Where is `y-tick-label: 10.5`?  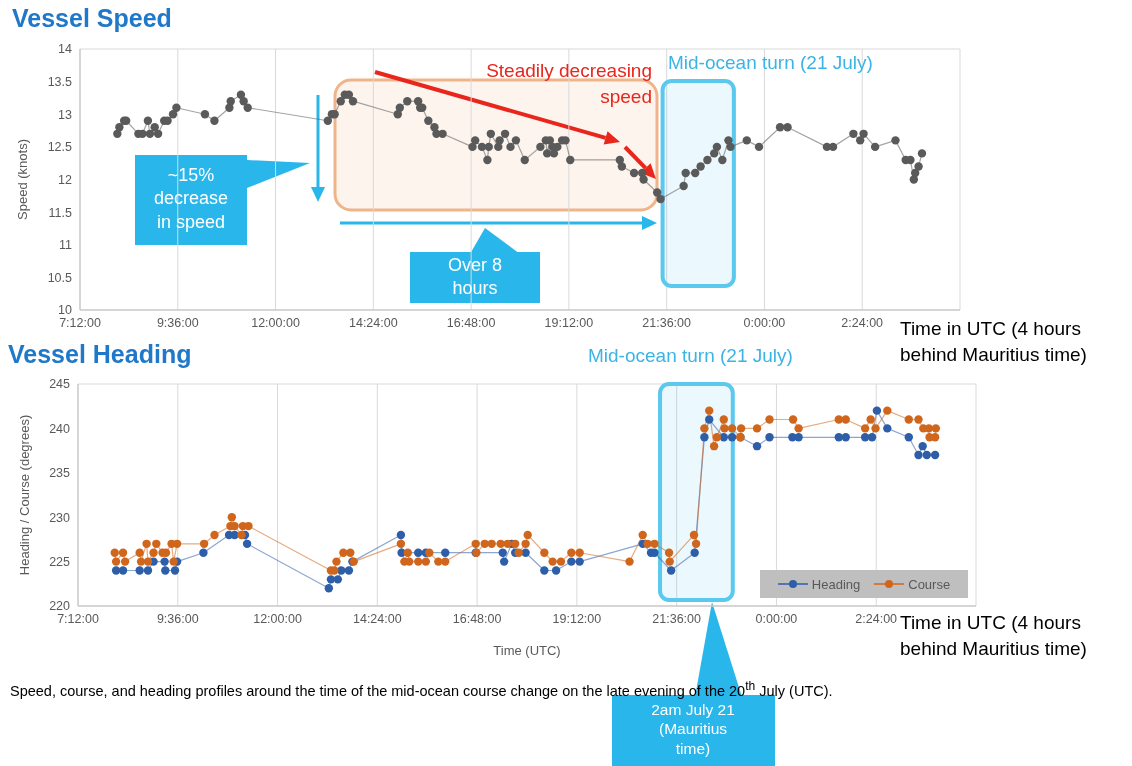
y-tick-label: 10.5 is located at coordinates (60, 277).